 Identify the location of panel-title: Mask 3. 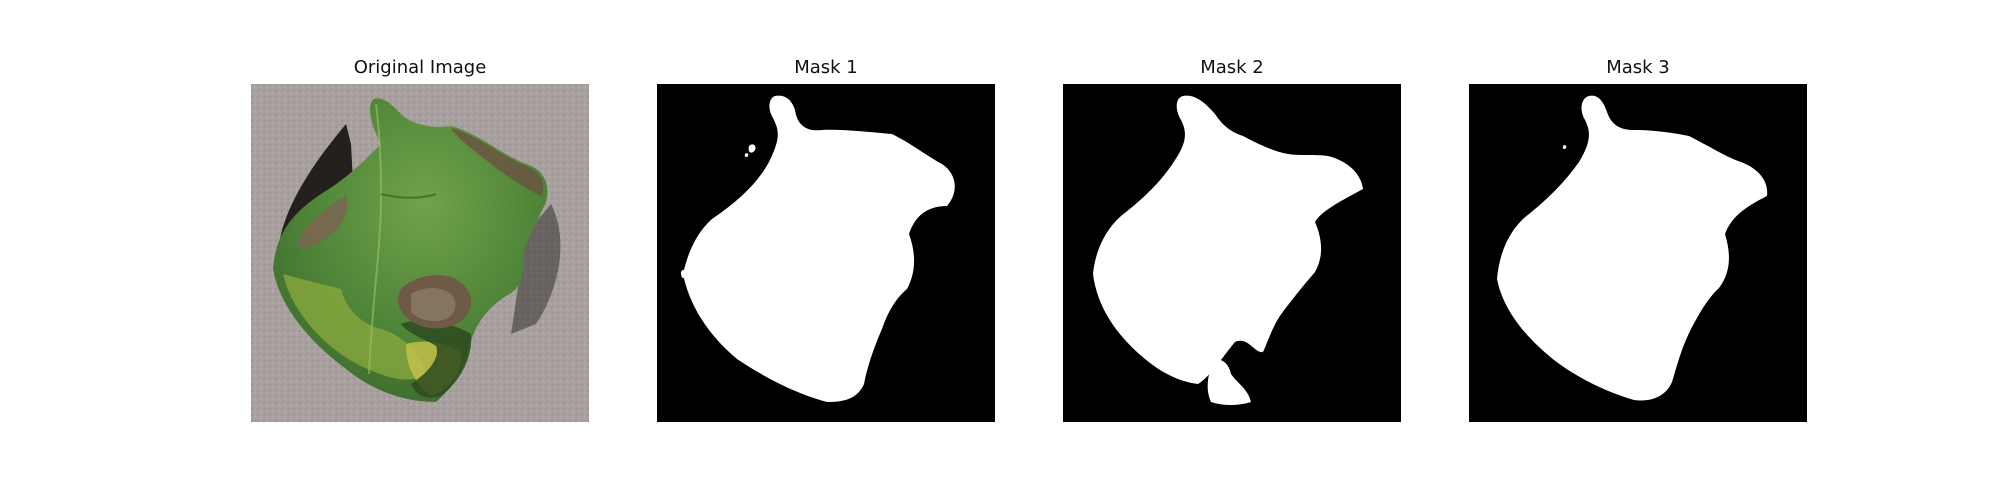
(1638, 67).